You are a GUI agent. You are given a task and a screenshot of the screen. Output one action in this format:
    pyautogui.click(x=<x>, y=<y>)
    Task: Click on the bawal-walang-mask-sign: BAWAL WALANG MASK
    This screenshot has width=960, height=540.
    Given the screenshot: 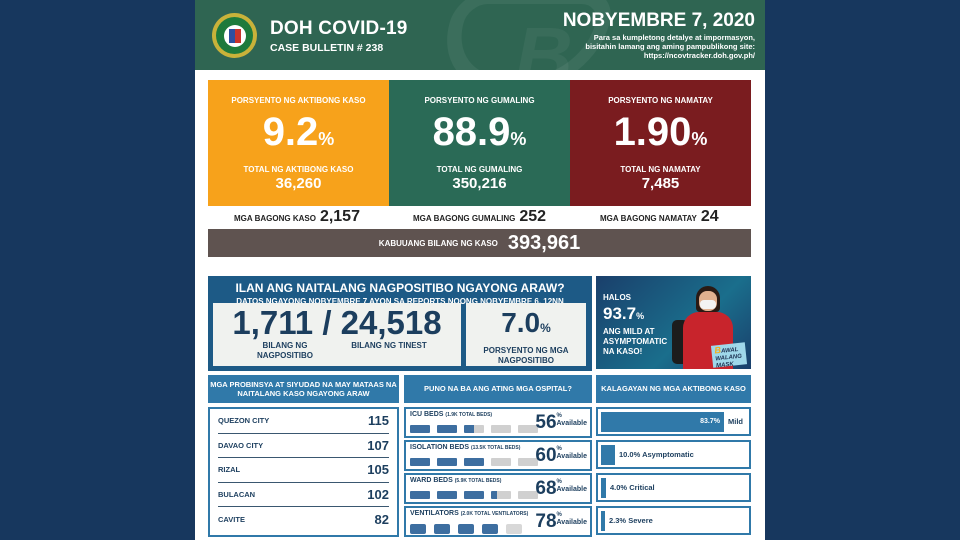 What is the action you would take?
    pyautogui.click(x=729, y=355)
    